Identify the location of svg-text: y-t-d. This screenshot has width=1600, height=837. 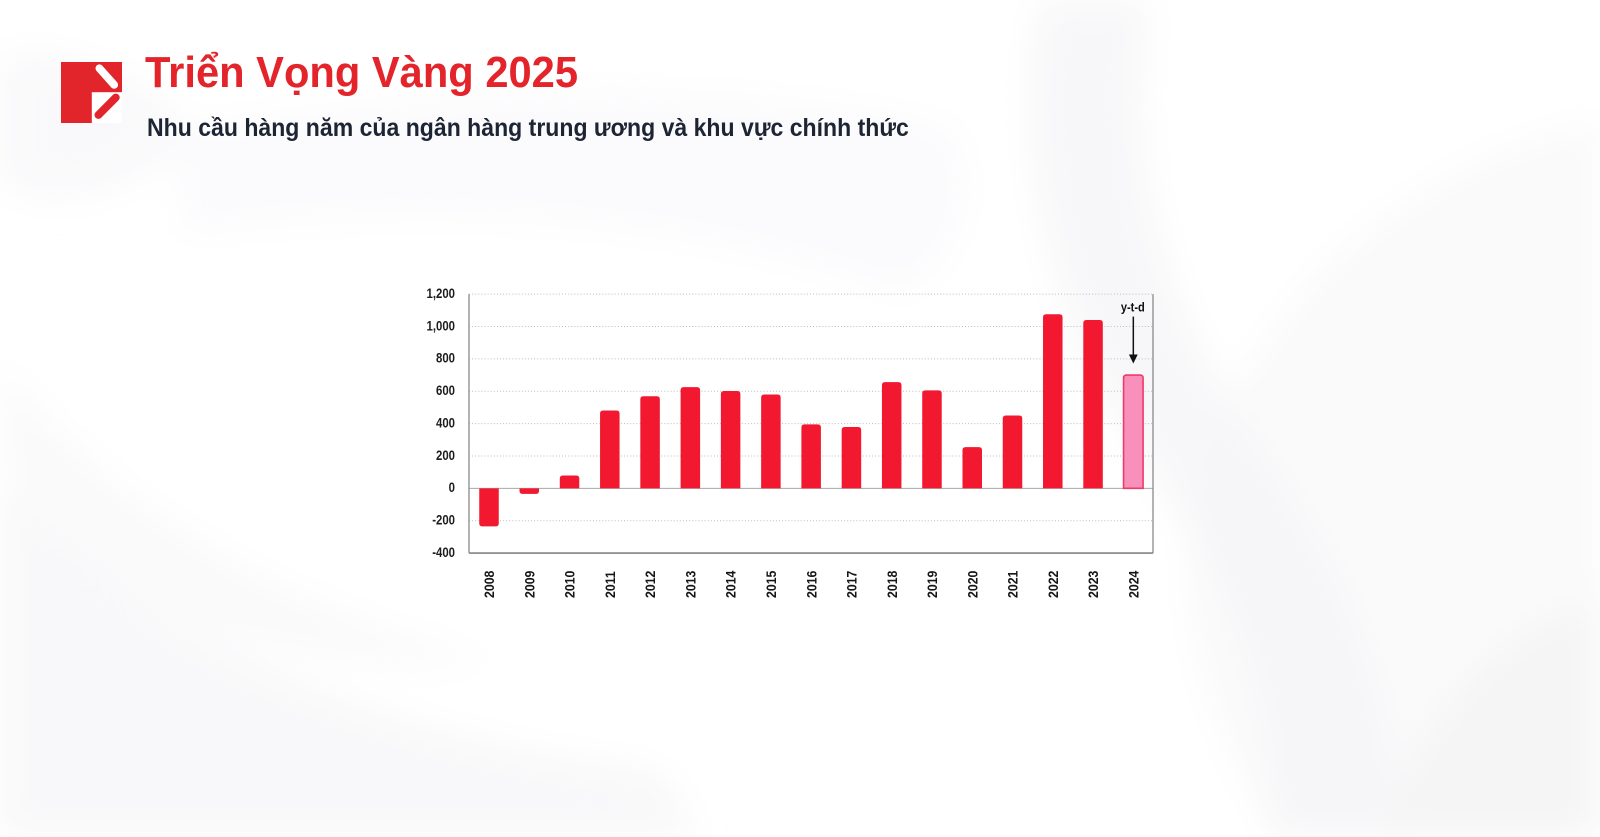
(1133, 307).